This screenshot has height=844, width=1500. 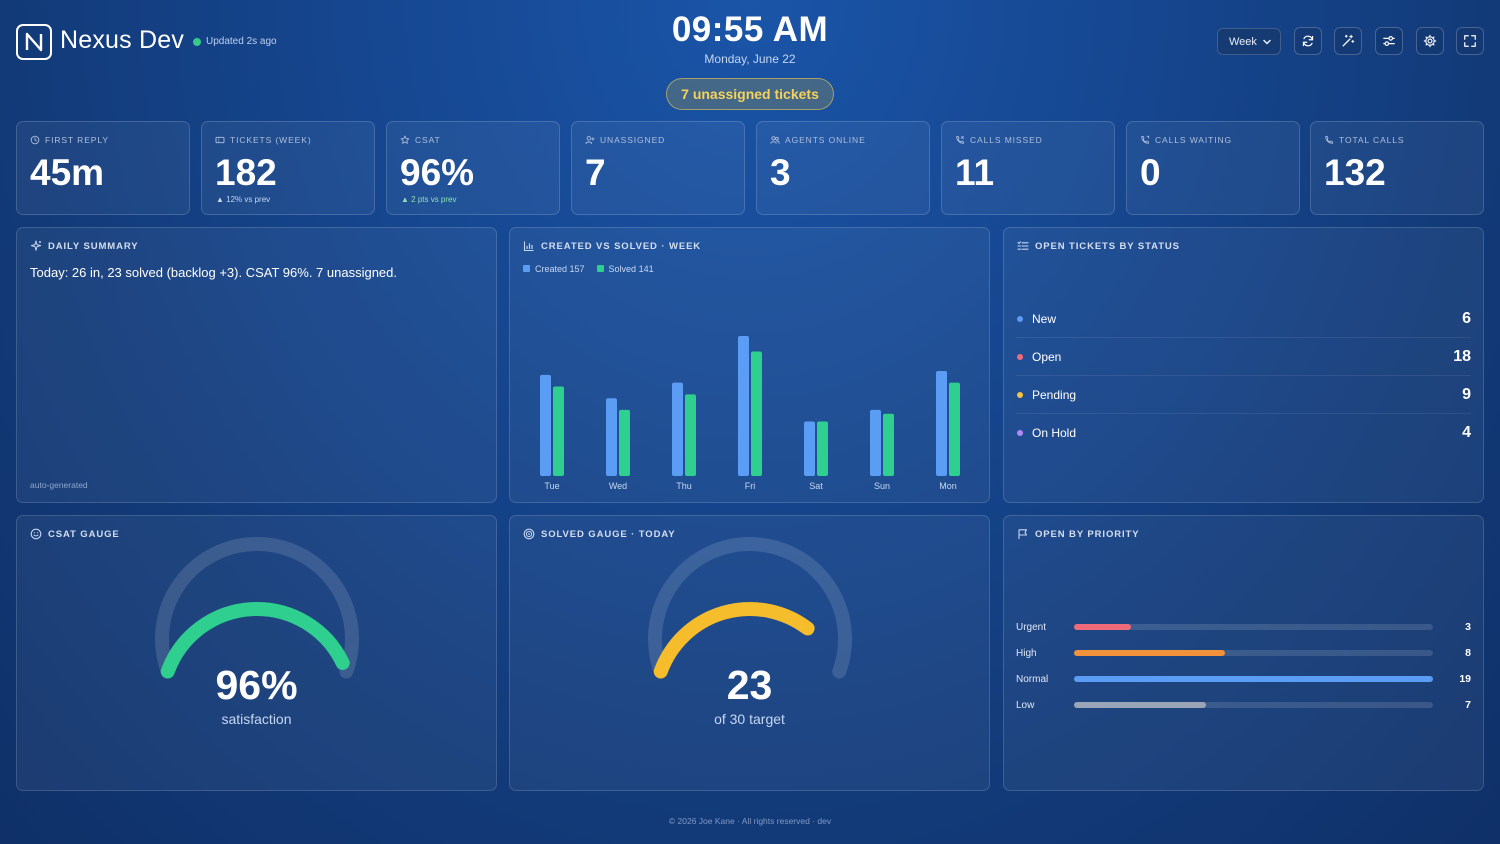 What do you see at coordinates (1249, 41) in the screenshot?
I see `range-select: Week` at bounding box center [1249, 41].